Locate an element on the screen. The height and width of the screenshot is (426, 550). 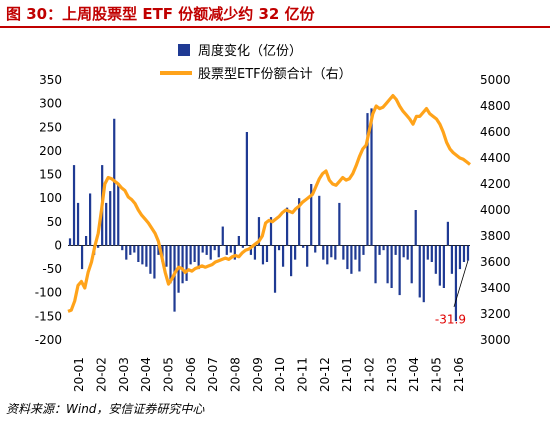
title-bar: 图 30：上周股票型 ETF 份额减少约 32 亿份 is located at coordinates (275, 14).